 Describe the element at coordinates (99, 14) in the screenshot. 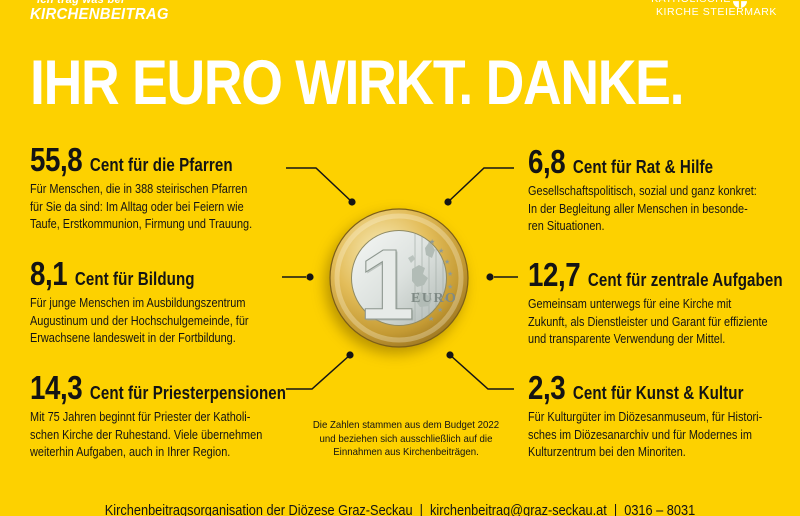

I see `kirchenbeitrag-logo: KIRCHENBEITRAG` at that location.